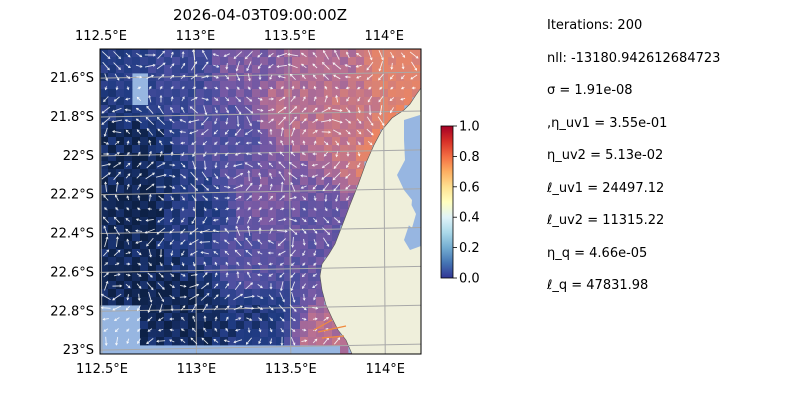 The height and width of the screenshot is (400, 800). What do you see at coordinates (290, 201) in the screenshot?
I see `meridian-gridline` at bounding box center [290, 201].